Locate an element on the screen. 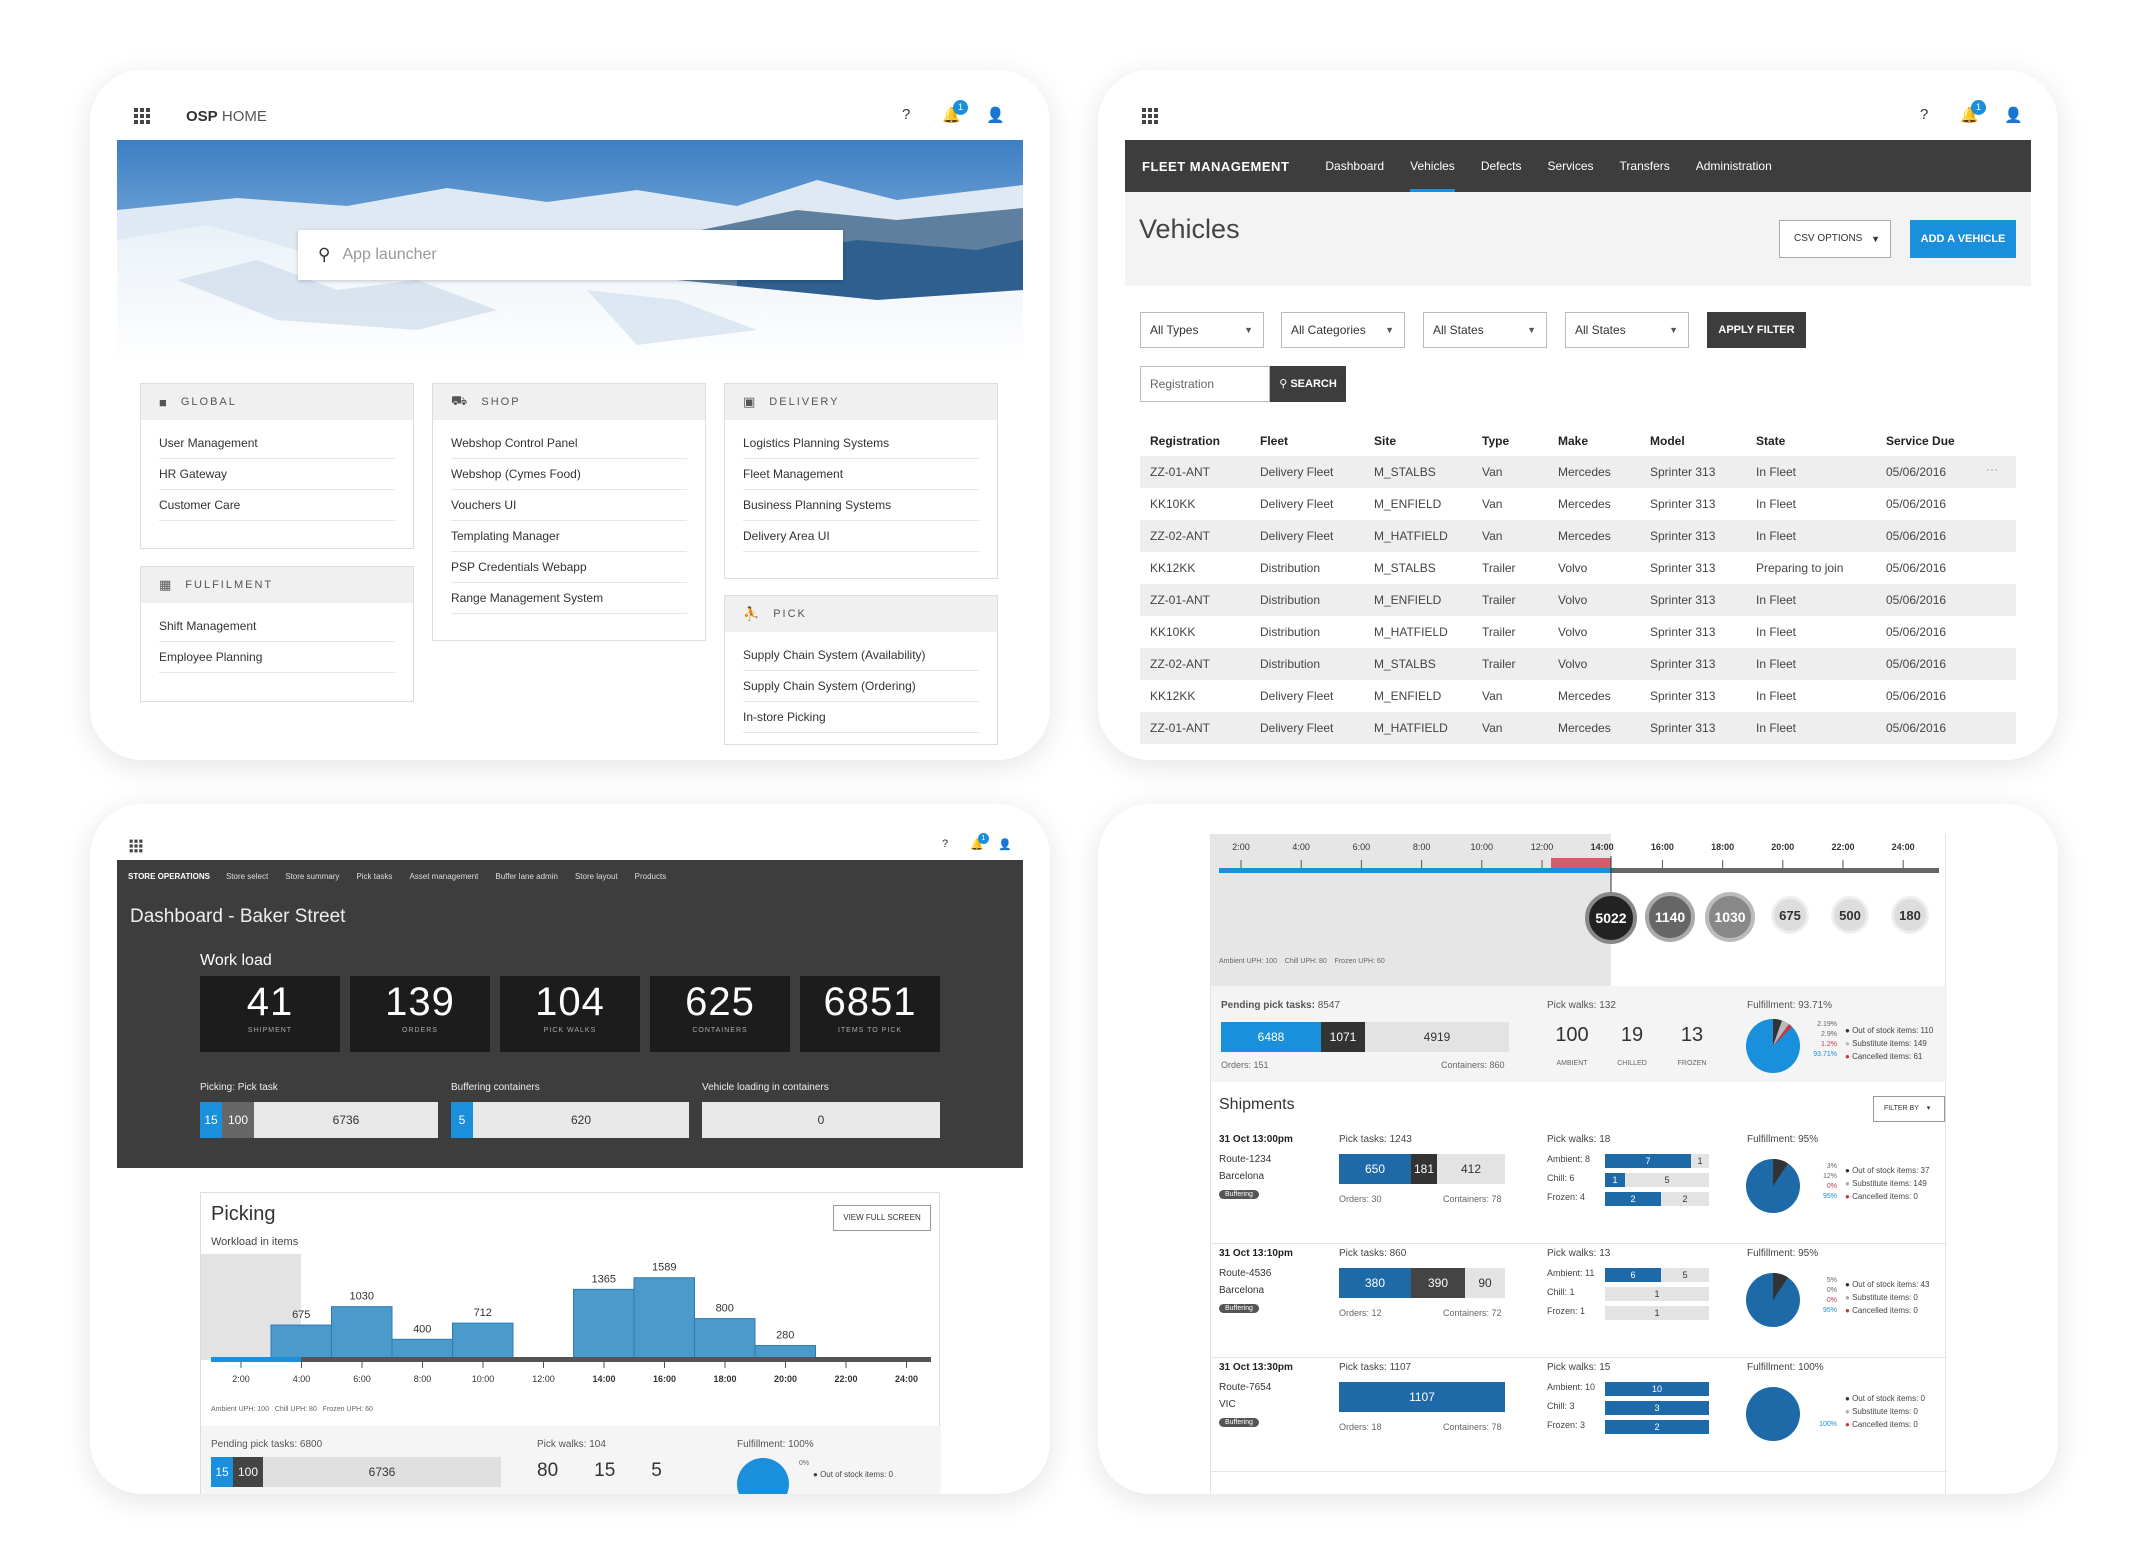 The width and height of the screenshot is (2138, 1554). state-filter-select-2: All States ▼ is located at coordinates (1627, 330).